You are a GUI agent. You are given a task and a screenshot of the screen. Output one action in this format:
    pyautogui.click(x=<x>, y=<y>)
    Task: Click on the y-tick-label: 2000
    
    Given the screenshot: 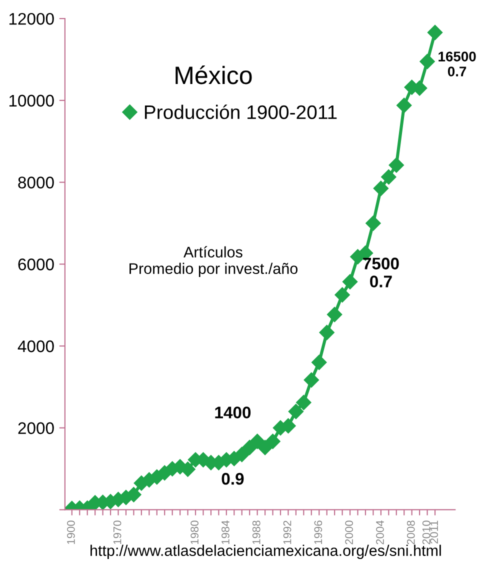 What is the action you would take?
    pyautogui.click(x=36, y=428)
    